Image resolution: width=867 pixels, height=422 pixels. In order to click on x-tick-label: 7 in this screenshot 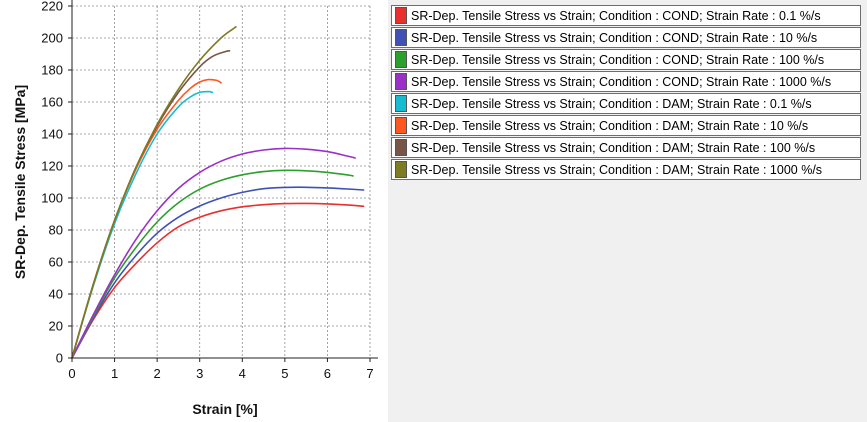, I will do `click(369, 373)`.